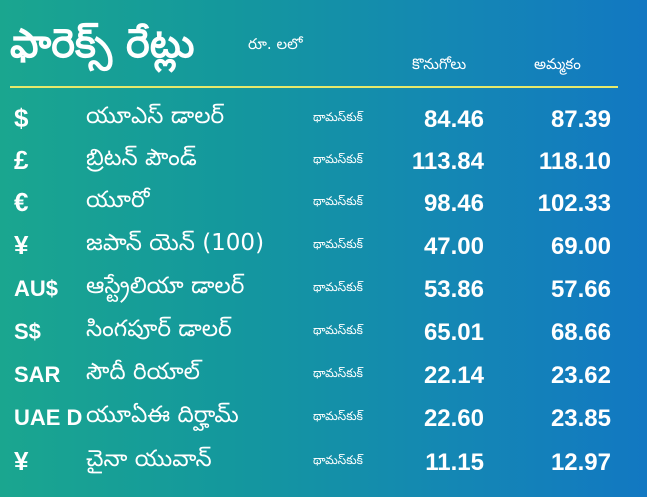 The image size is (647, 497). Describe the element at coordinates (149, 459) in the screenshot. I see `currency-name: చైనా యువాన్` at that location.